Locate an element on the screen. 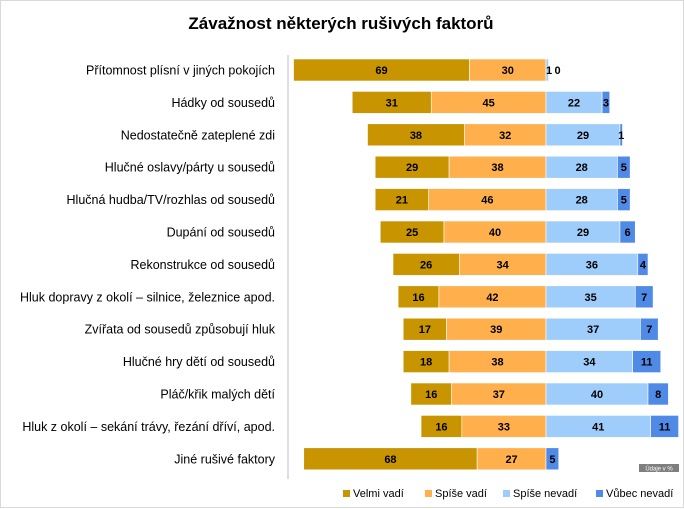 This screenshot has height=509, width=684. legend-label: Spíše nevadí is located at coordinates (545, 494).